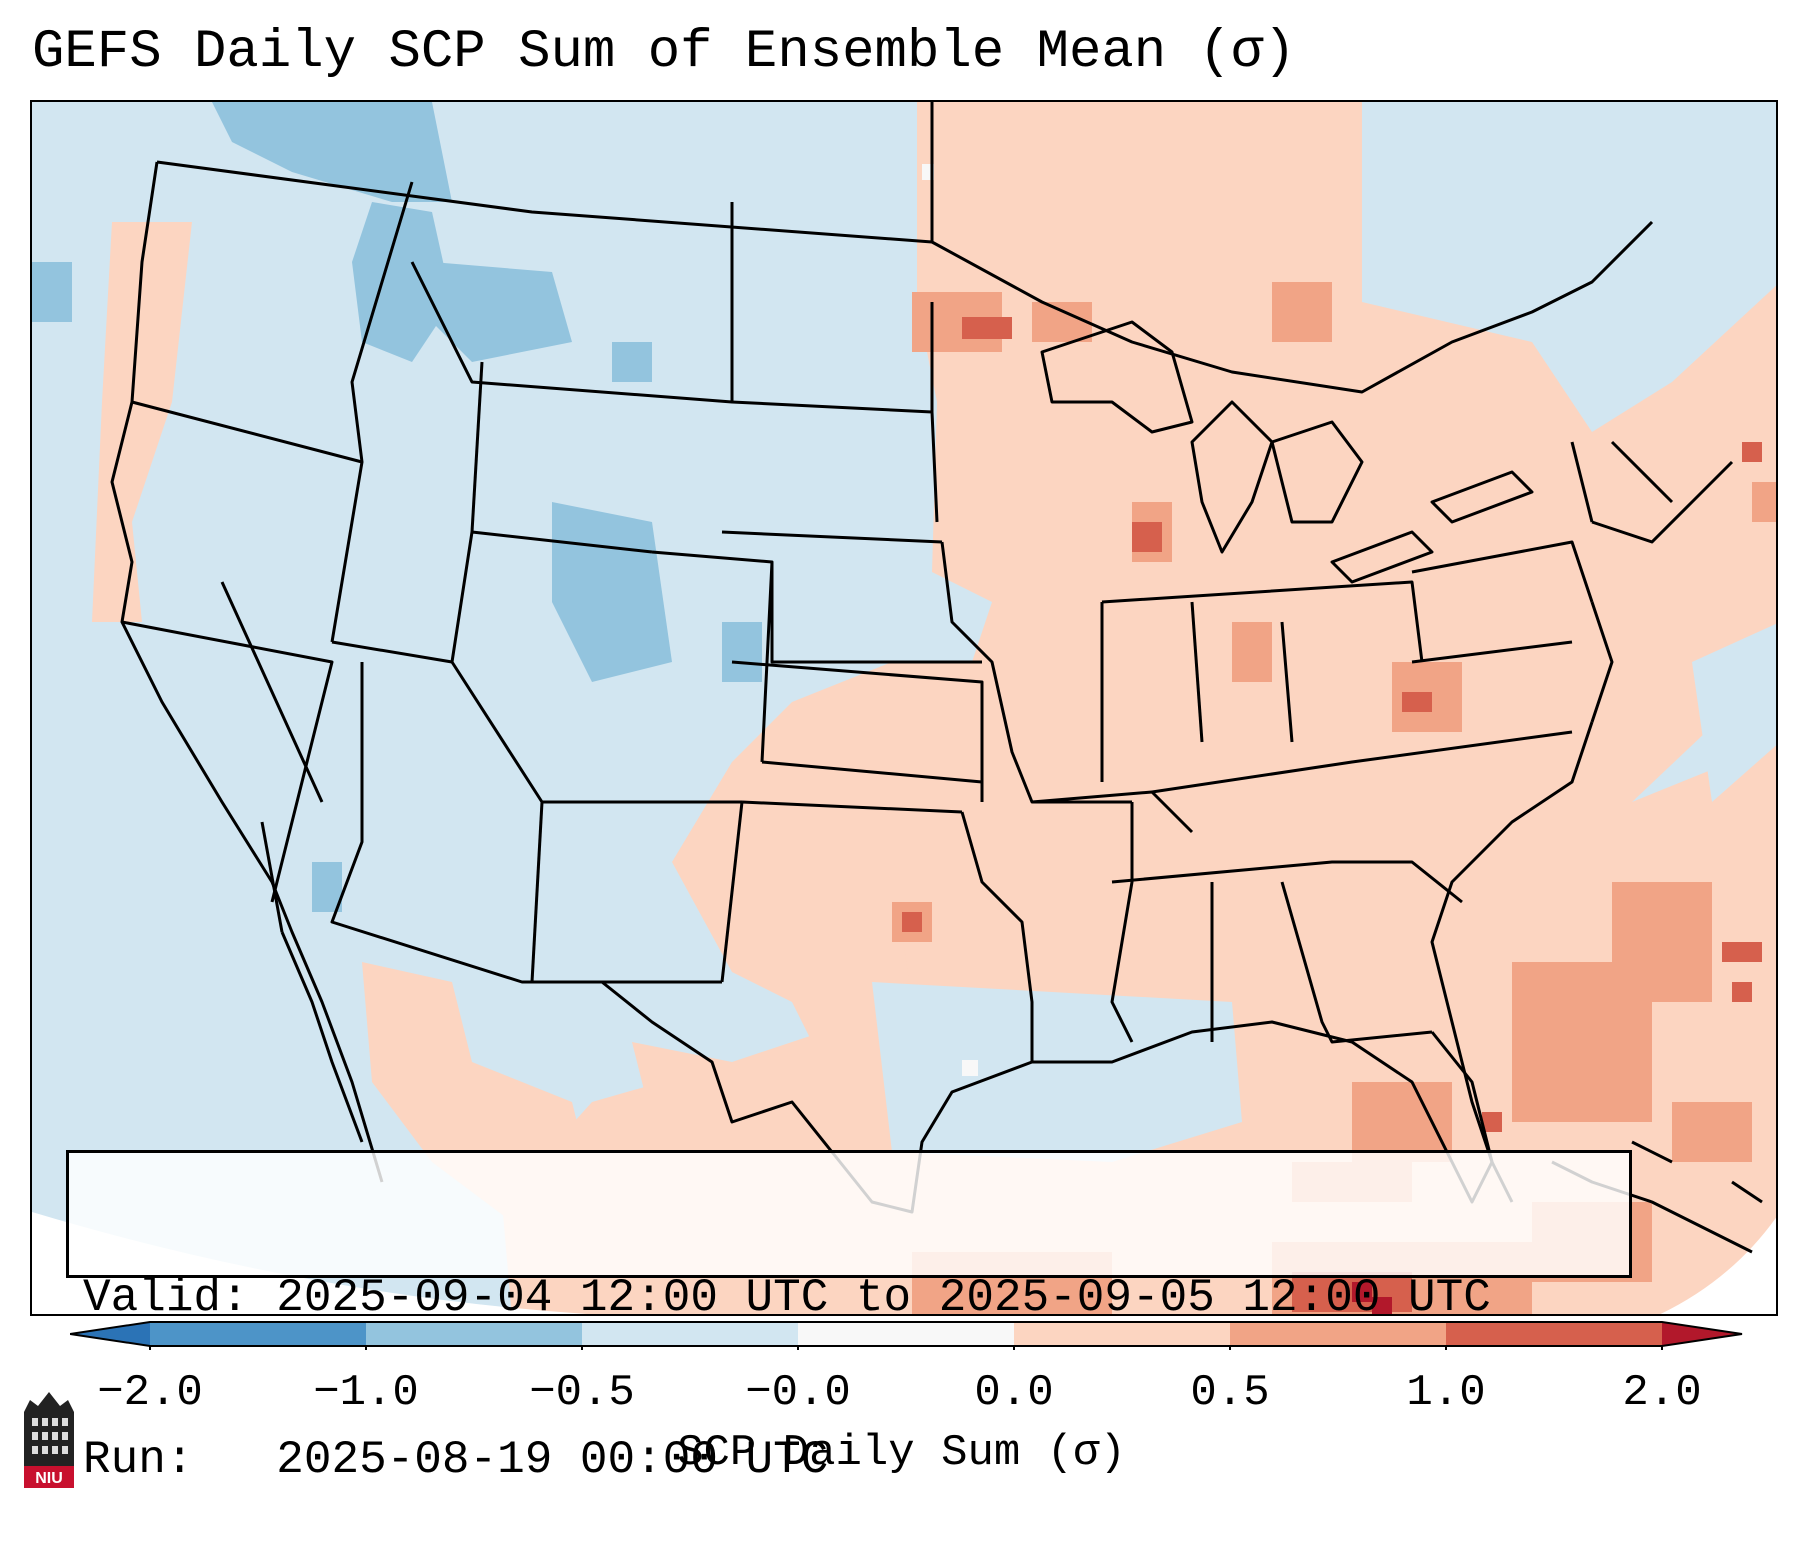 The image size is (1803, 1541). I want to click on run-row: Run: 2025-08-19 00:00 UTC, so click(849, 1460).